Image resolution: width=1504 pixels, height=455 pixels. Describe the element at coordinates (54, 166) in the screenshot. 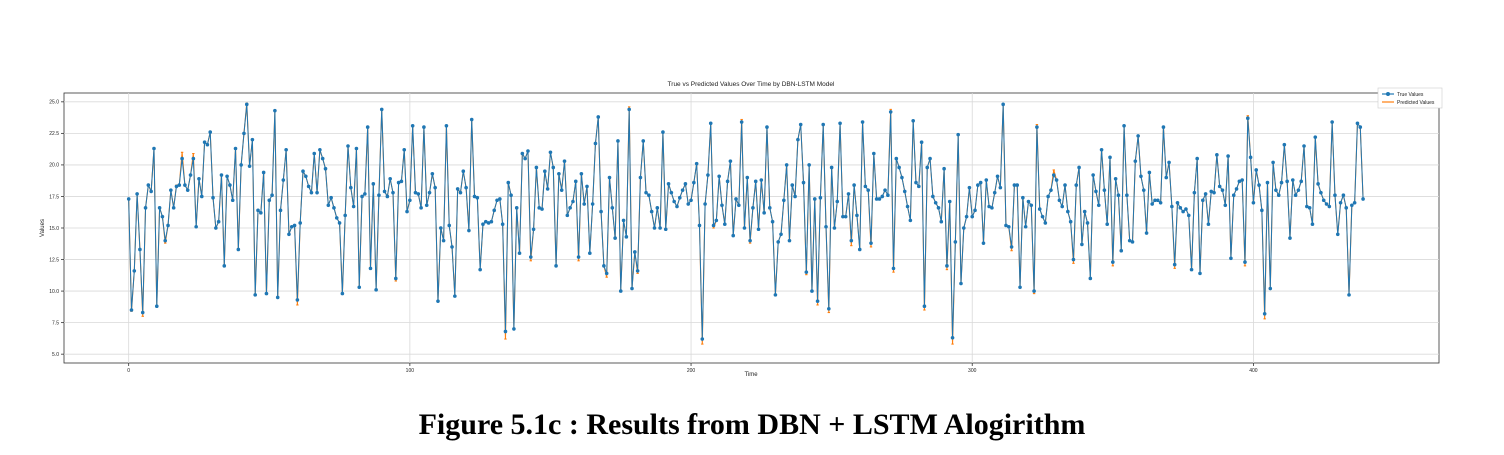

I see `y-tick-label: 20.0` at that location.